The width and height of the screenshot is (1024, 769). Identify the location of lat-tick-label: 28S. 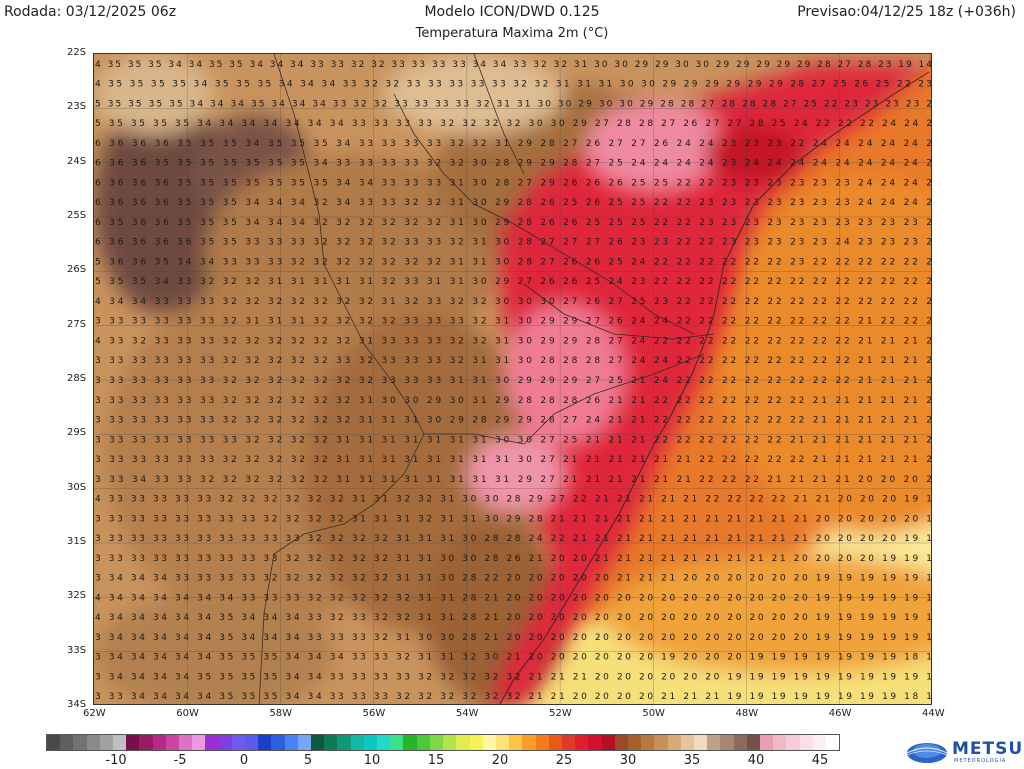
(77, 378).